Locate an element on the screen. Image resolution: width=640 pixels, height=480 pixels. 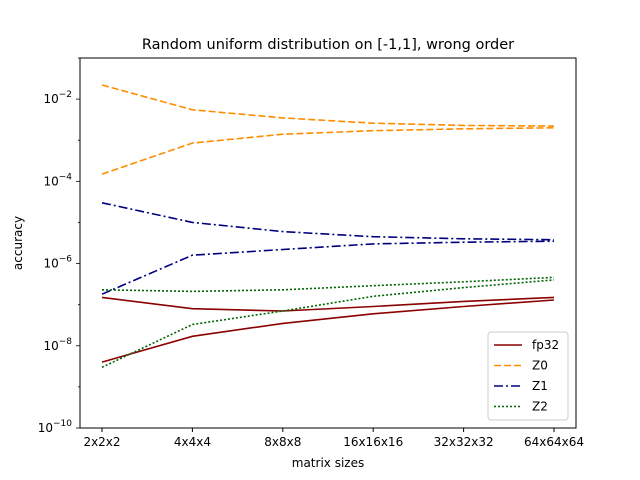
legend-label-z2: Z2 is located at coordinates (540, 407).